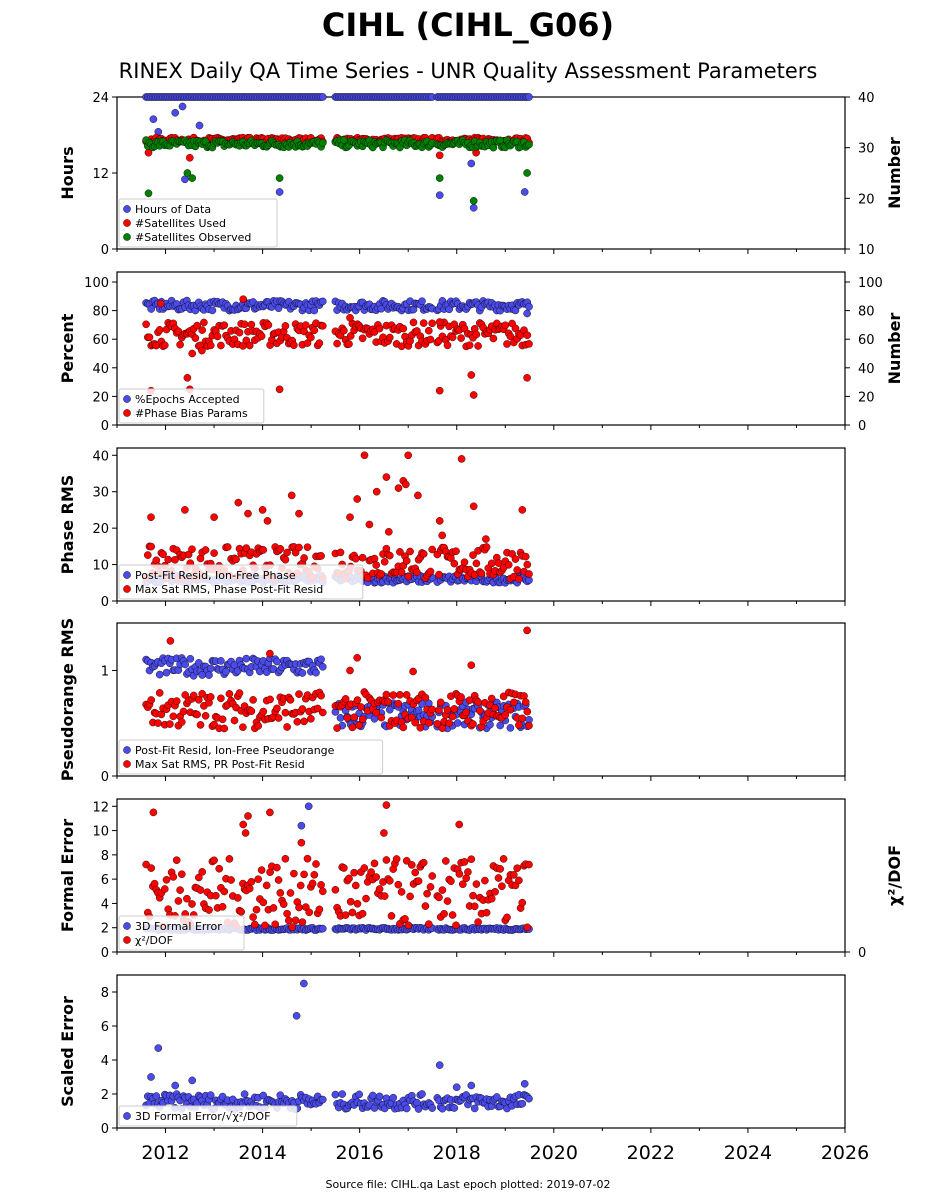 The height and width of the screenshot is (1200, 937). Describe the element at coordinates (215, 575) in the screenshot. I see `legend-label: Post-Fit Resid, Ion-Free Phase` at that location.